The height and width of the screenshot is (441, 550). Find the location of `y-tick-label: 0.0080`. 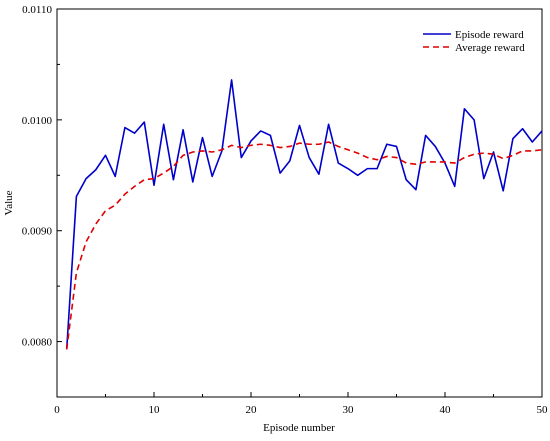

y-tick-label: 0.0080 is located at coordinates (37, 343).